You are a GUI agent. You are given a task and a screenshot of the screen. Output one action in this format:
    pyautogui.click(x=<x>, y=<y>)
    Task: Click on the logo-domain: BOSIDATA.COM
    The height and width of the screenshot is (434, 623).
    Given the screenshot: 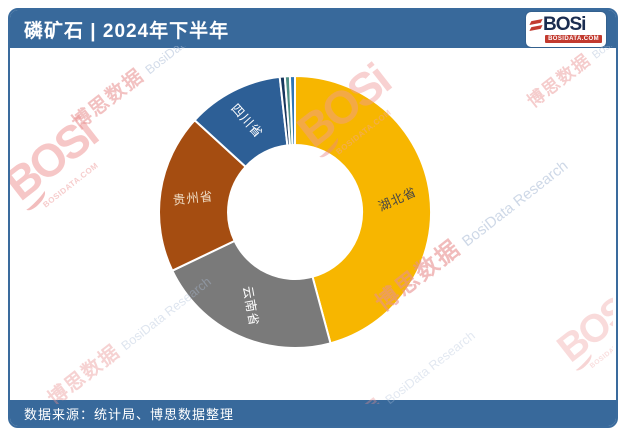 What is the action you would take?
    pyautogui.click(x=573, y=39)
    